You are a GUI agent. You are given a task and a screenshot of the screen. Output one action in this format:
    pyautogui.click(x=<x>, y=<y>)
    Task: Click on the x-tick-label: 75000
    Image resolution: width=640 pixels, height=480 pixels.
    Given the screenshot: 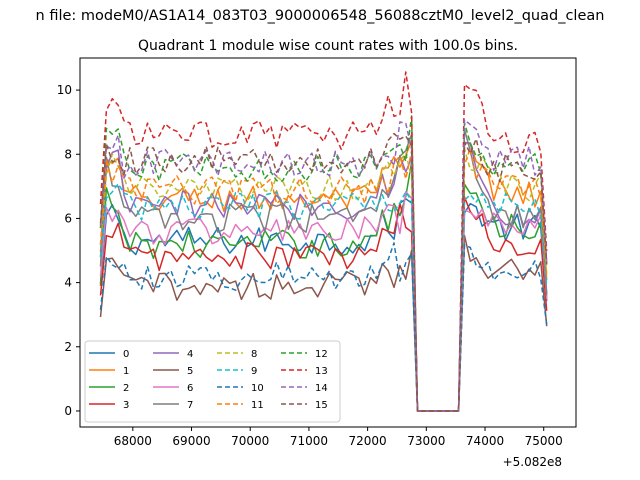 What is the action you would take?
    pyautogui.click(x=544, y=441)
    